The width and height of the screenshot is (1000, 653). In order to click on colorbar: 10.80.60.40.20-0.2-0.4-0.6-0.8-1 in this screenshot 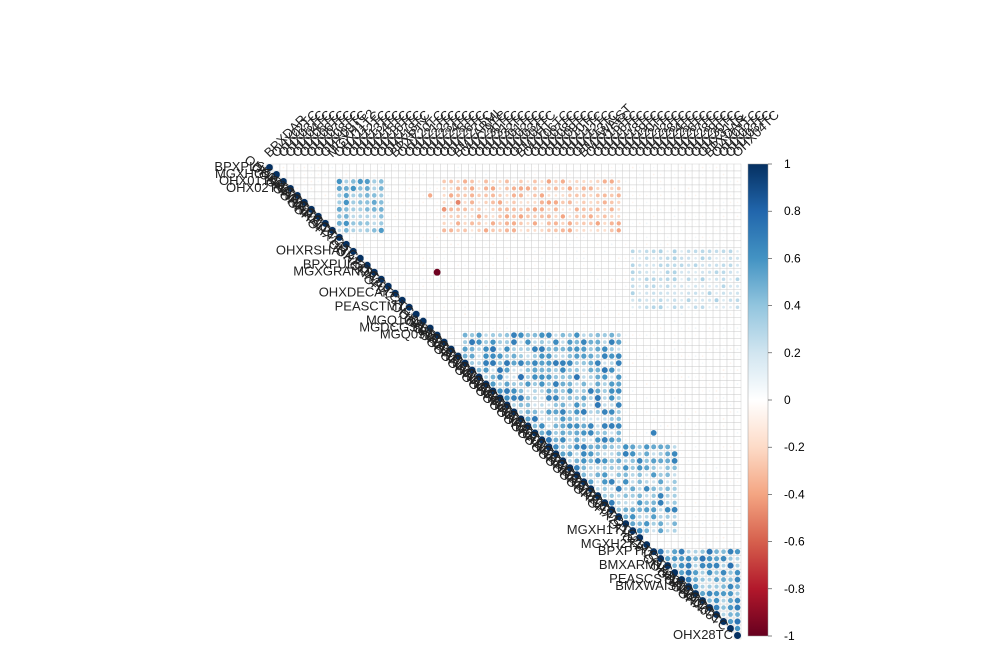, I will do `click(776, 400)`.